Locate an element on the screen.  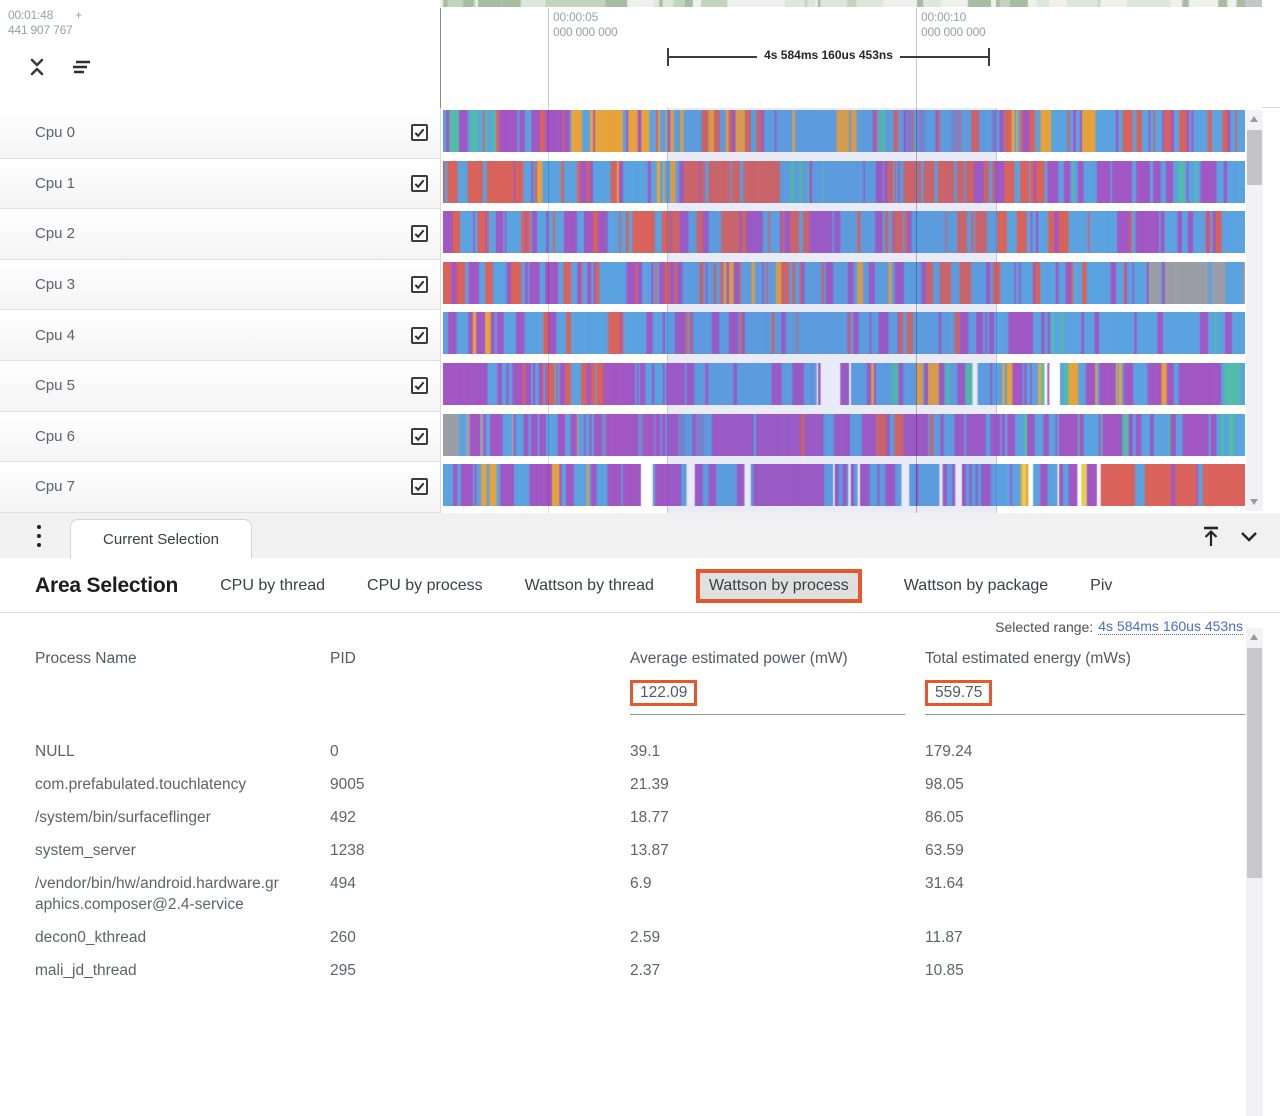
track-band-cpu6 is located at coordinates (860, 437).